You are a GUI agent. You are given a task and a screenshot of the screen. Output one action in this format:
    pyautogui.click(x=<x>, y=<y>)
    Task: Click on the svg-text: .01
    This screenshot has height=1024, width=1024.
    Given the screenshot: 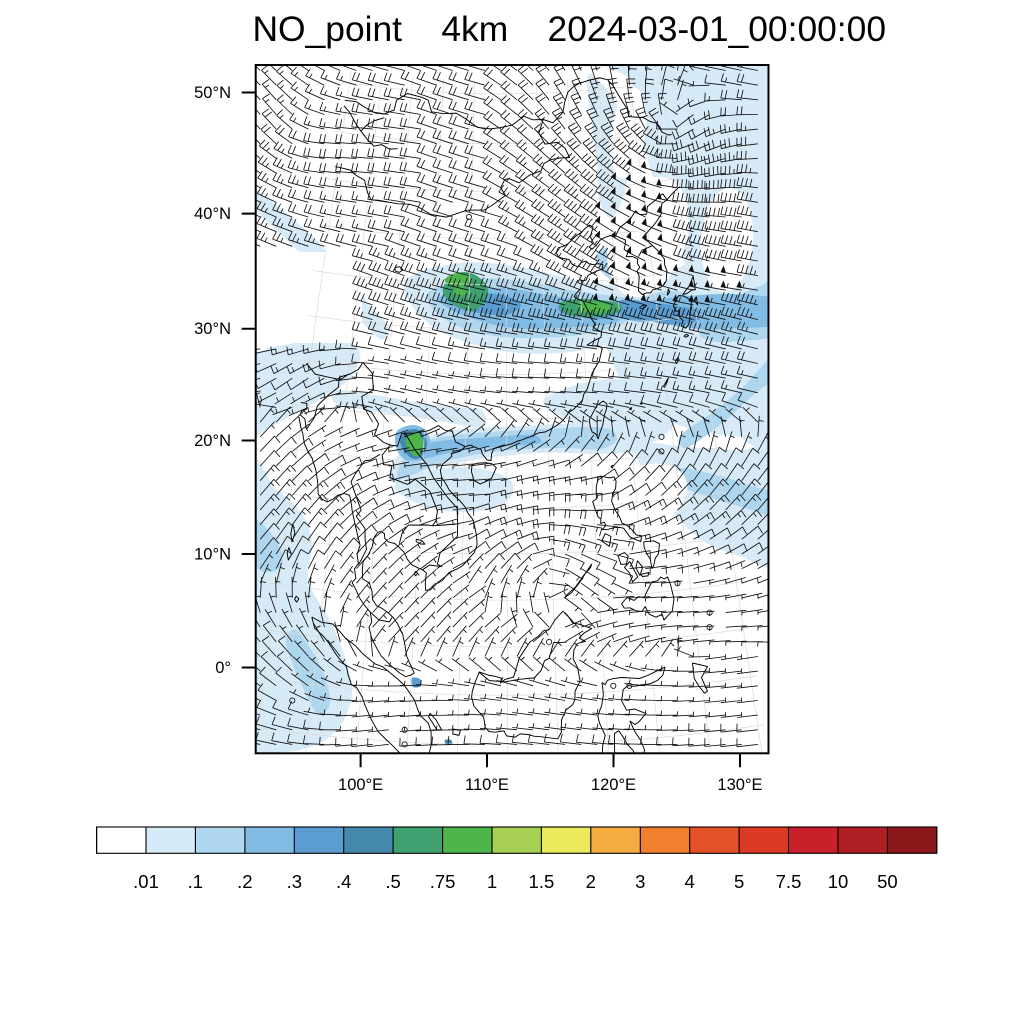 What is the action you would take?
    pyautogui.click(x=146, y=881)
    